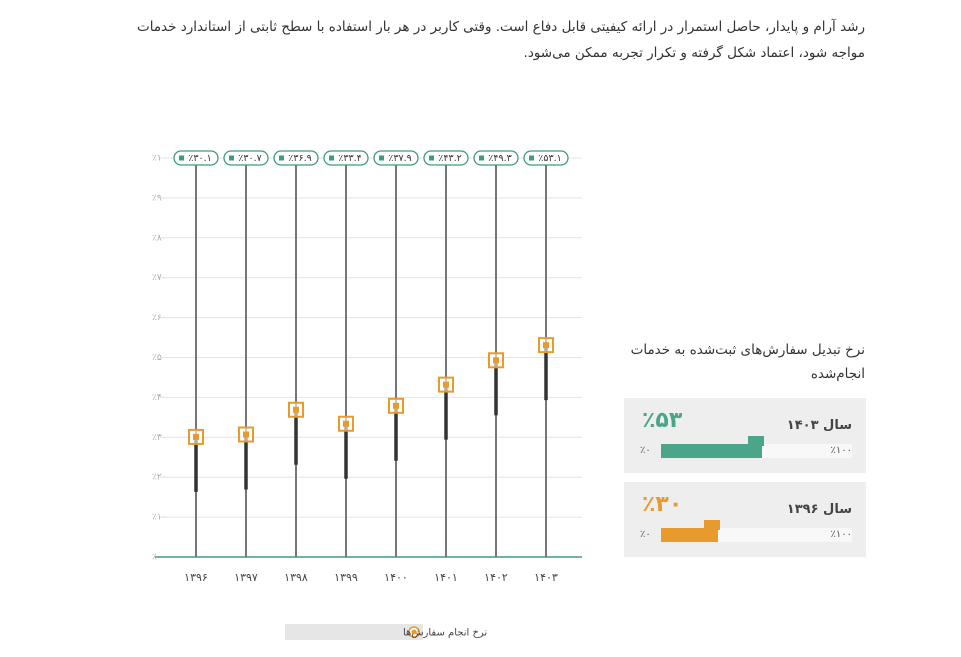 Image resolution: width=961 pixels, height=657 pixels. Describe the element at coordinates (159, 198) in the screenshot. I see `y-tick-label: ٪۹۰` at that location.